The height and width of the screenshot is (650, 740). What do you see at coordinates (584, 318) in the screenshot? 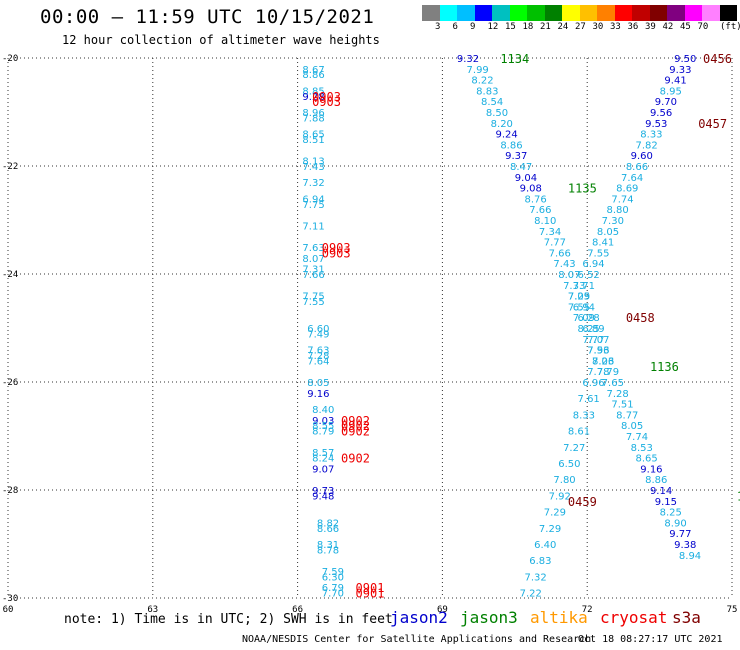
I see `data-label: 7.09` at bounding box center [584, 318].